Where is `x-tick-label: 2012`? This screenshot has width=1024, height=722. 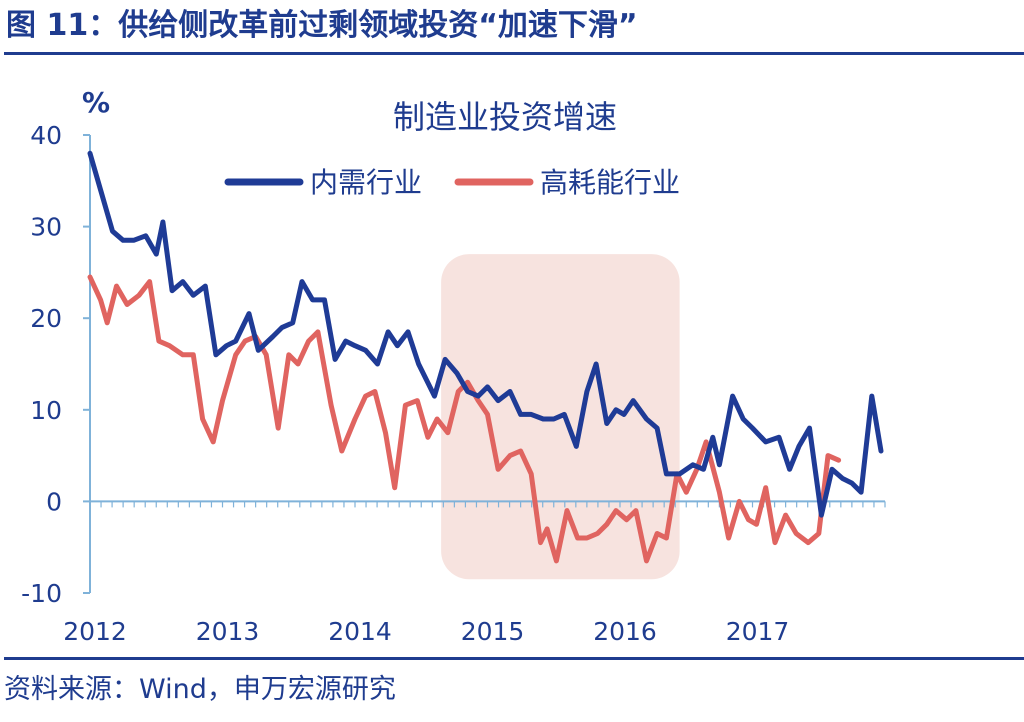
x-tick-label: 2012 is located at coordinates (95, 631).